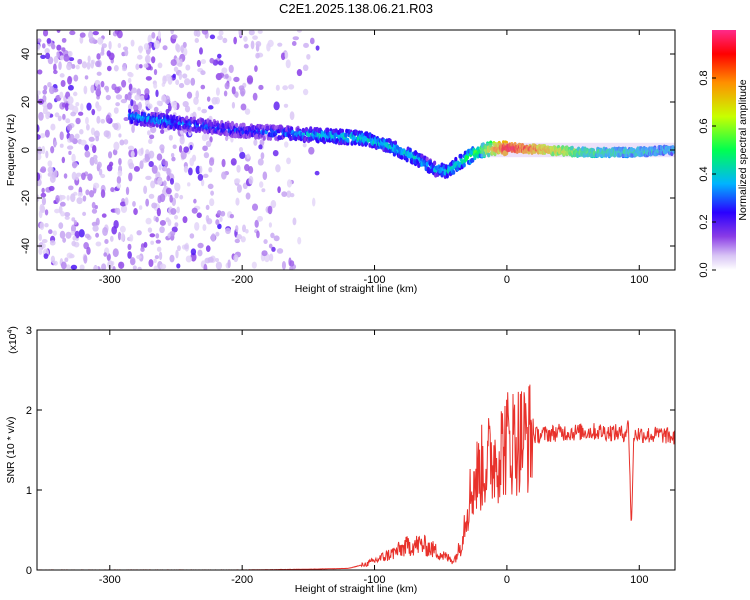  I want to click on x-tick-label: 100, so click(639, 280).